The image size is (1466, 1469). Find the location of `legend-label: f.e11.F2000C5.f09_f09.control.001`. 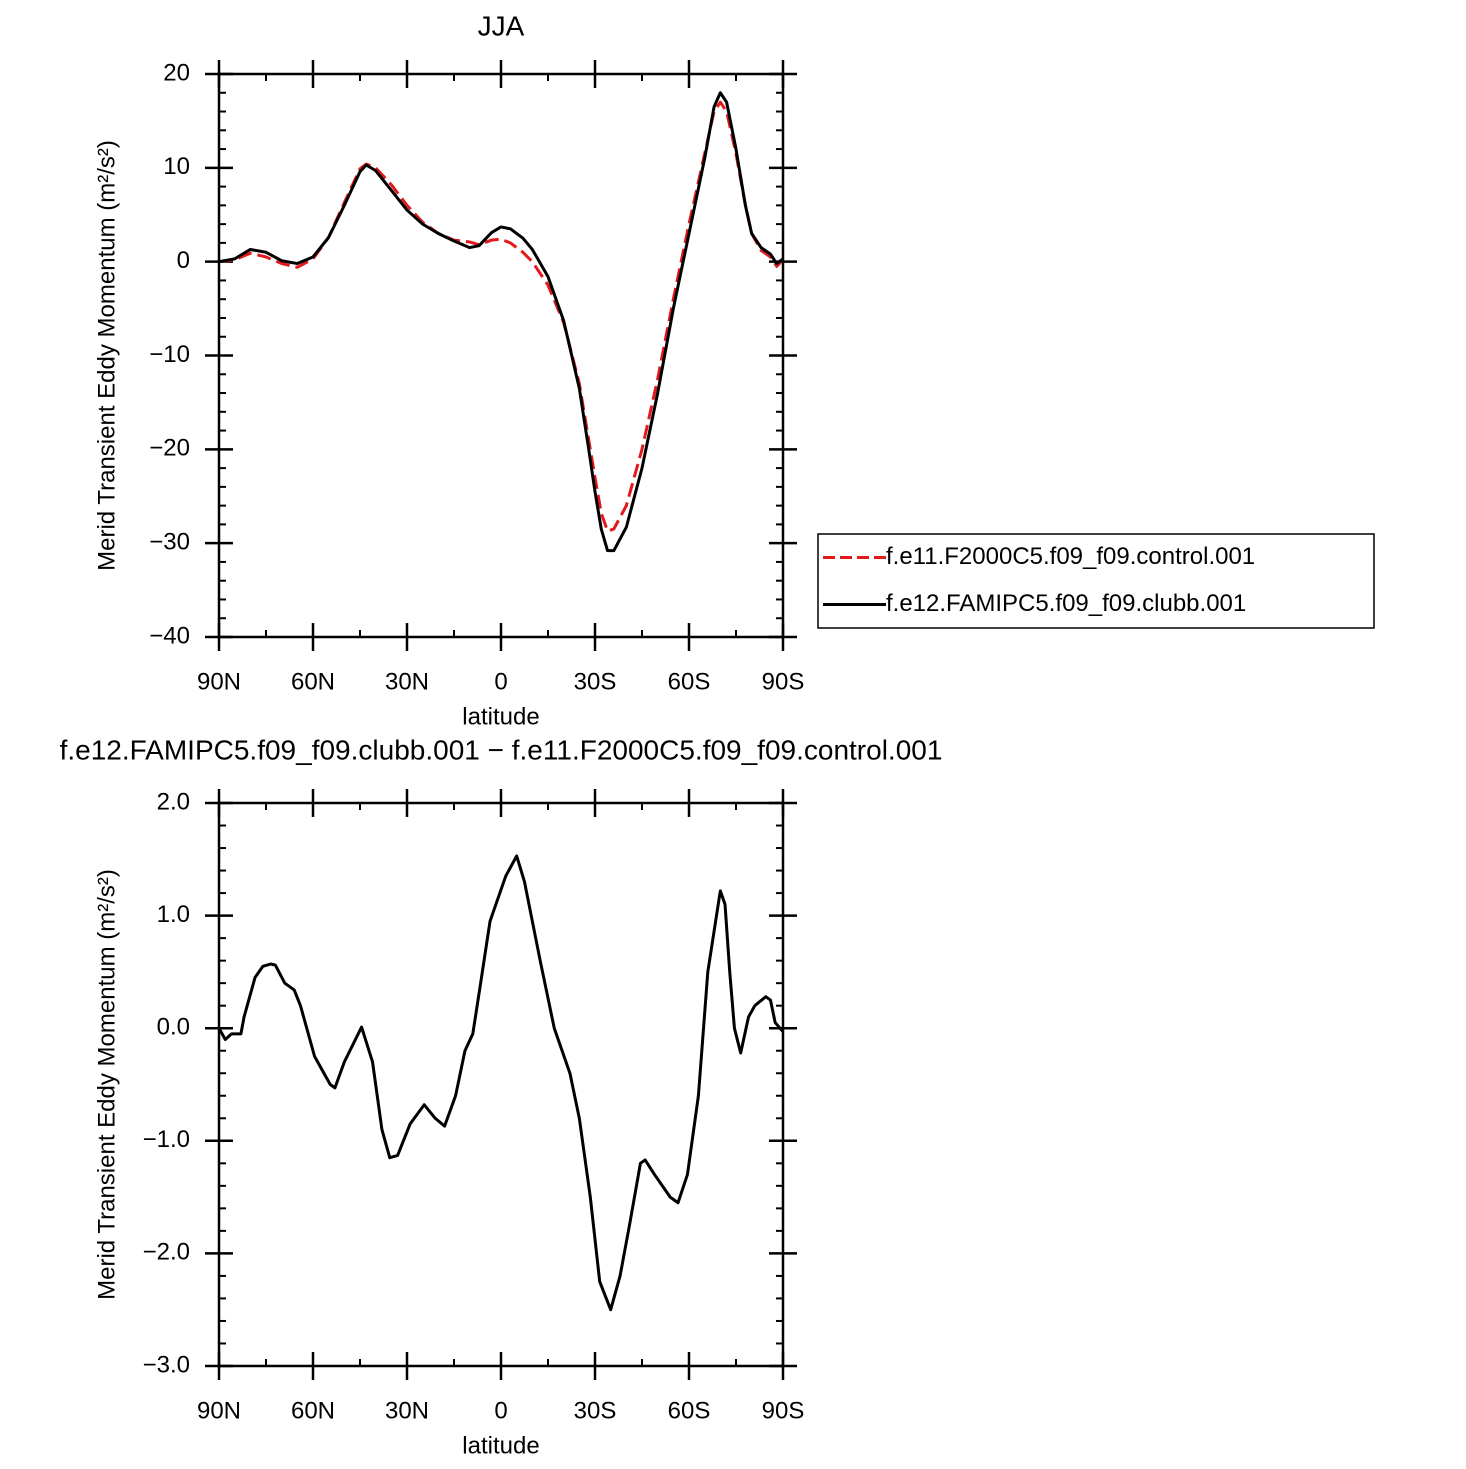

legend-label: f.e11.F2000C5.f09_f09.control.001 is located at coordinates (1070, 556).